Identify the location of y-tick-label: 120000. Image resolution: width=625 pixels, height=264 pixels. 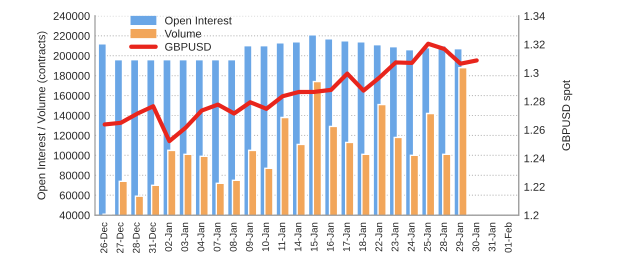
(72, 136).